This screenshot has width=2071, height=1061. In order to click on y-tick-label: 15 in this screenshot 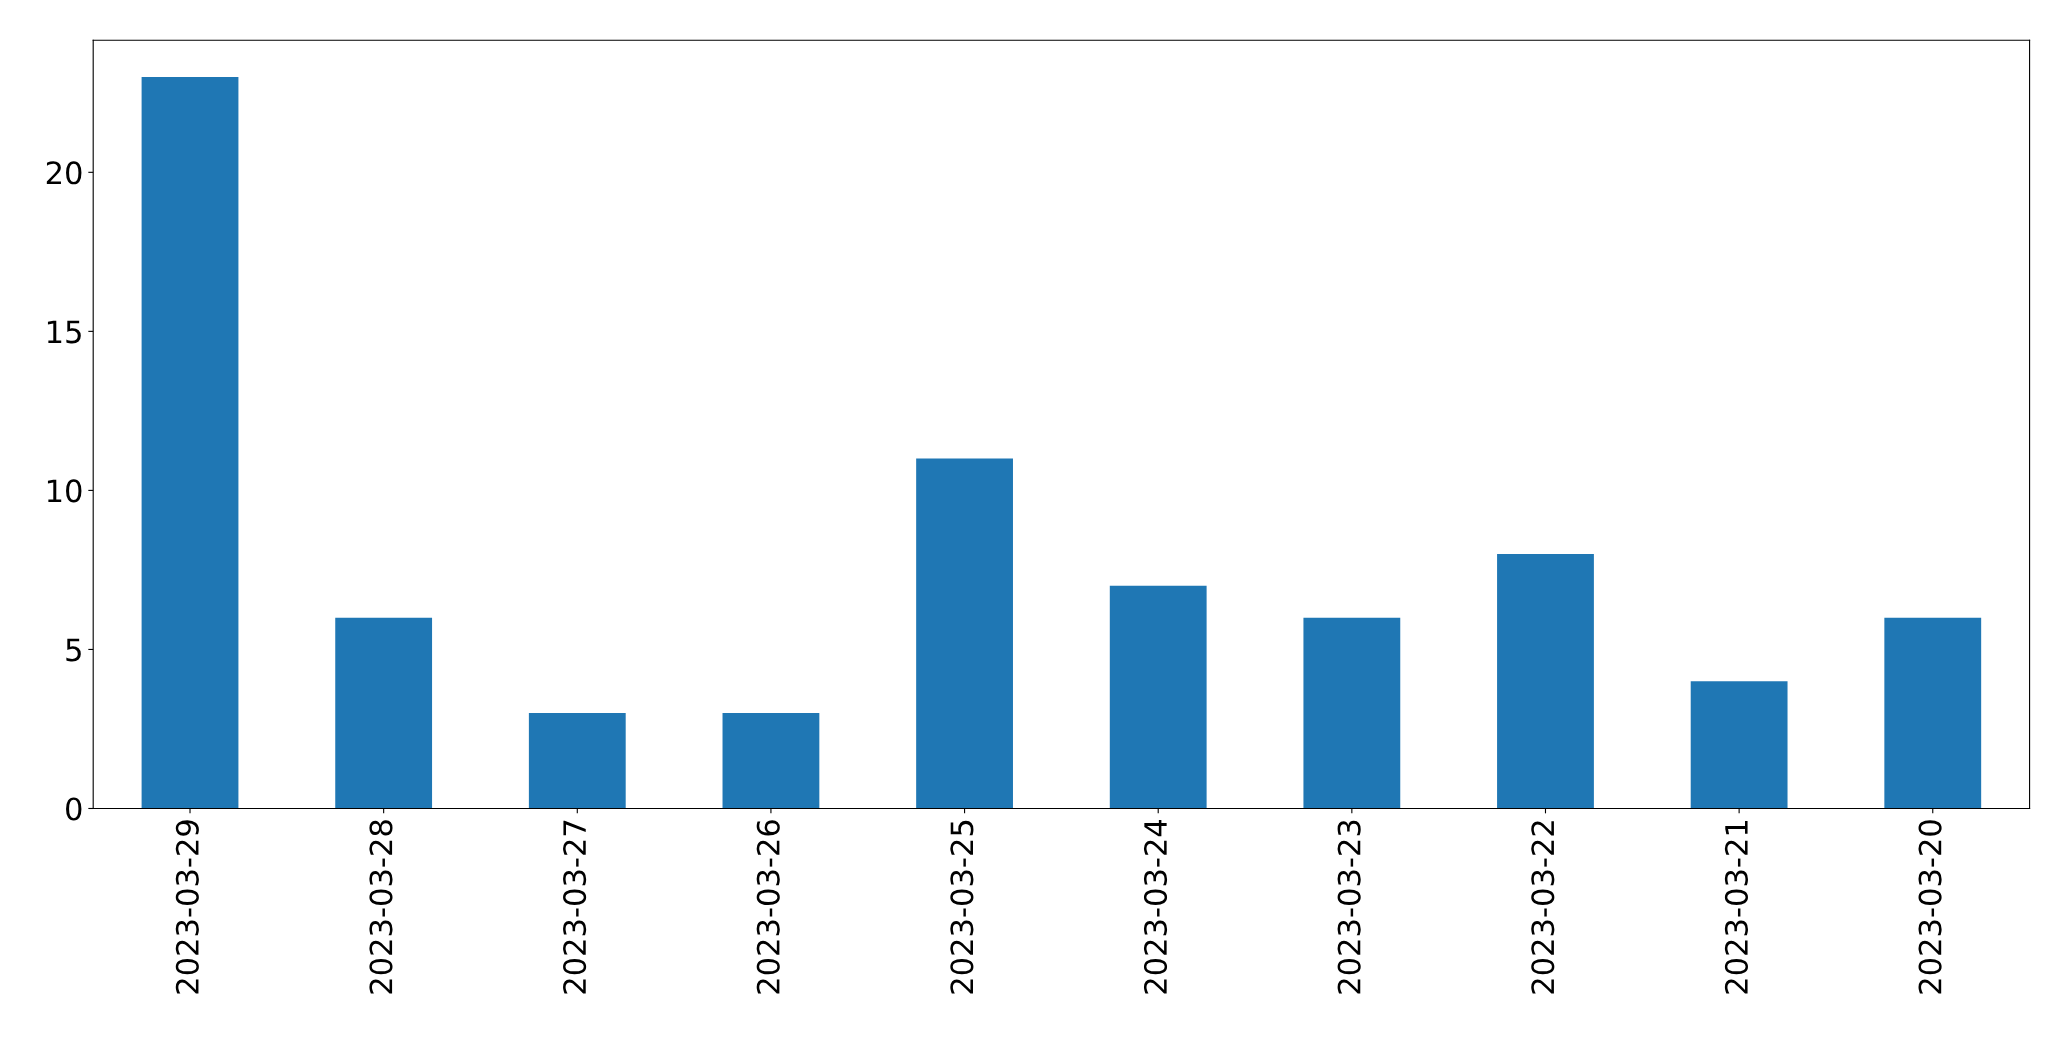, I will do `click(64, 332)`.